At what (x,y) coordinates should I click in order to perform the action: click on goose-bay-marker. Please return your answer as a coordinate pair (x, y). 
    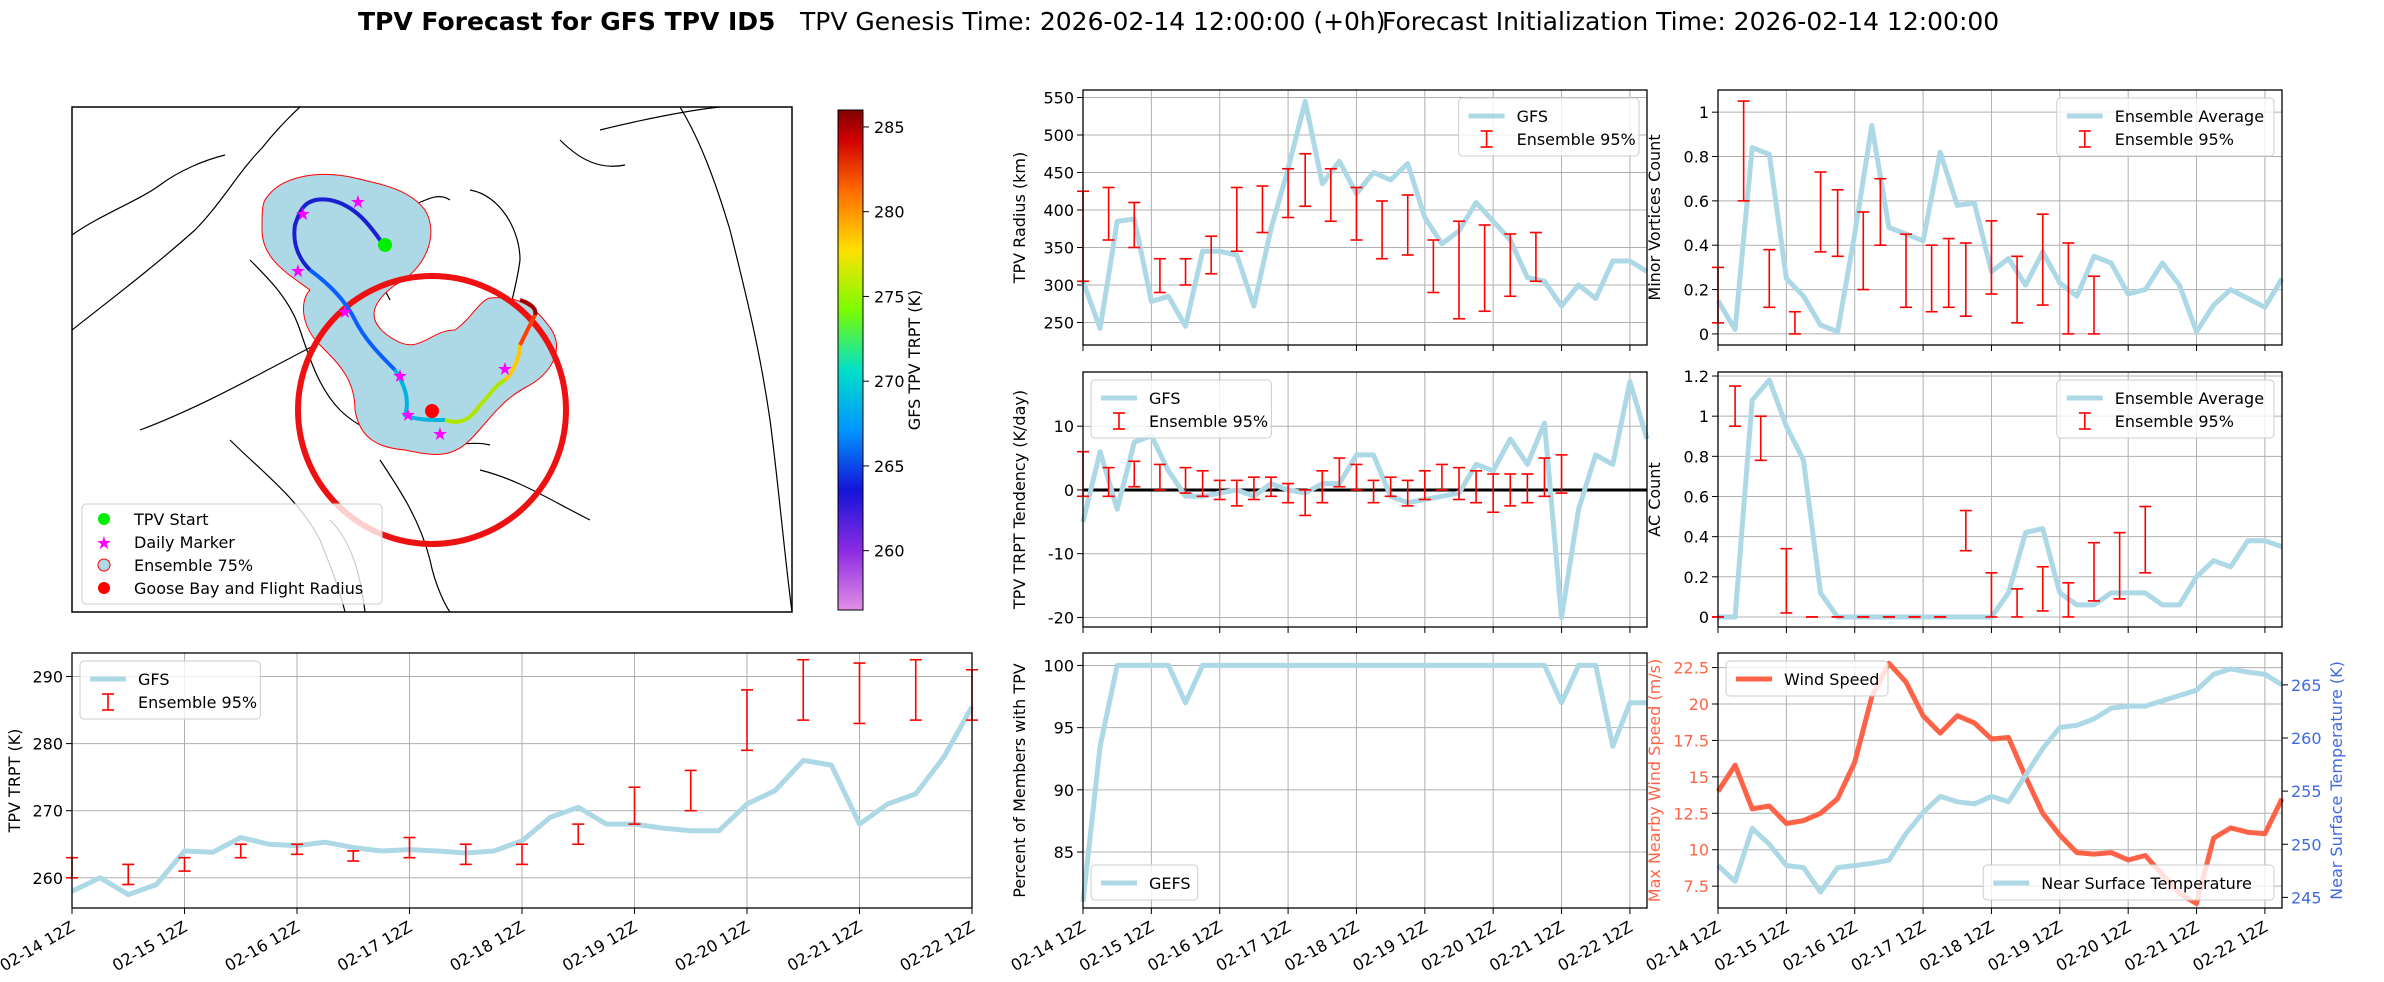
    Looking at the image, I should click on (432, 411).